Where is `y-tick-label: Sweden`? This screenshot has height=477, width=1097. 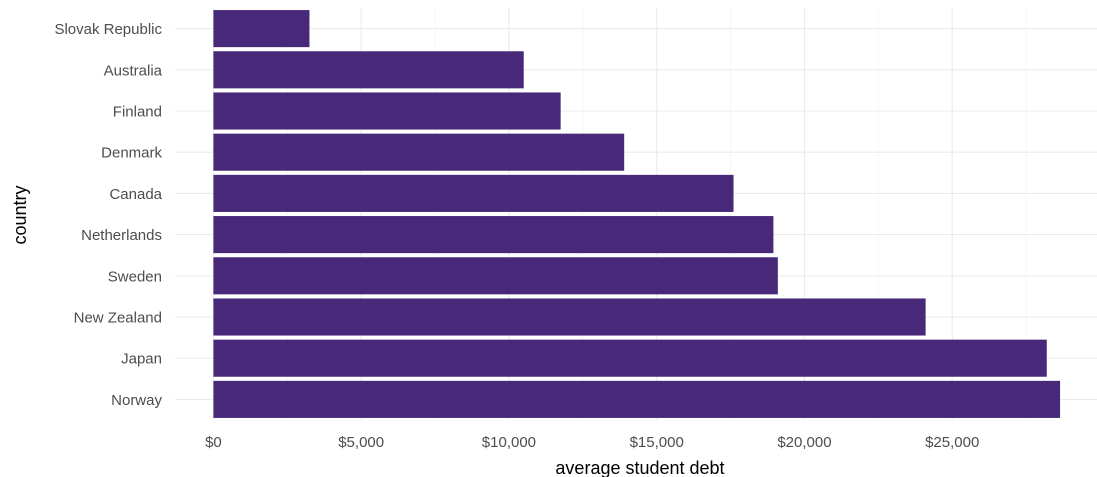 y-tick-label: Sweden is located at coordinates (135, 276).